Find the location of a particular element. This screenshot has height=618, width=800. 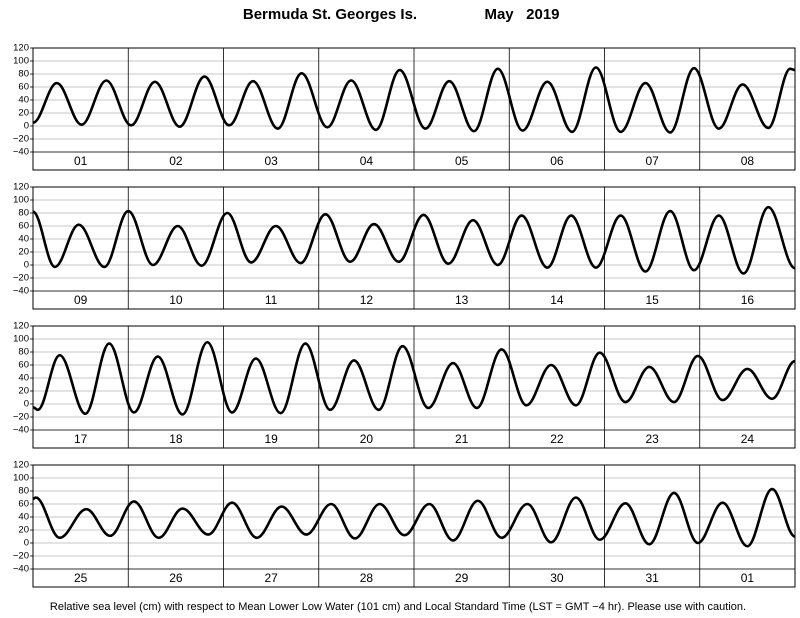

day-label: 03 is located at coordinates (271, 161).